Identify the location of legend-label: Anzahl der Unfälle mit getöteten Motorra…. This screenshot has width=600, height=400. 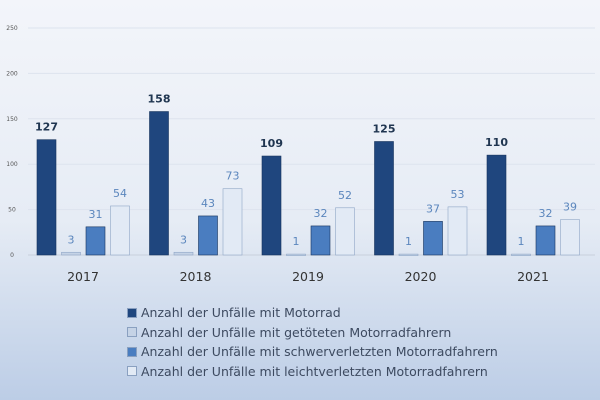
(296, 332).